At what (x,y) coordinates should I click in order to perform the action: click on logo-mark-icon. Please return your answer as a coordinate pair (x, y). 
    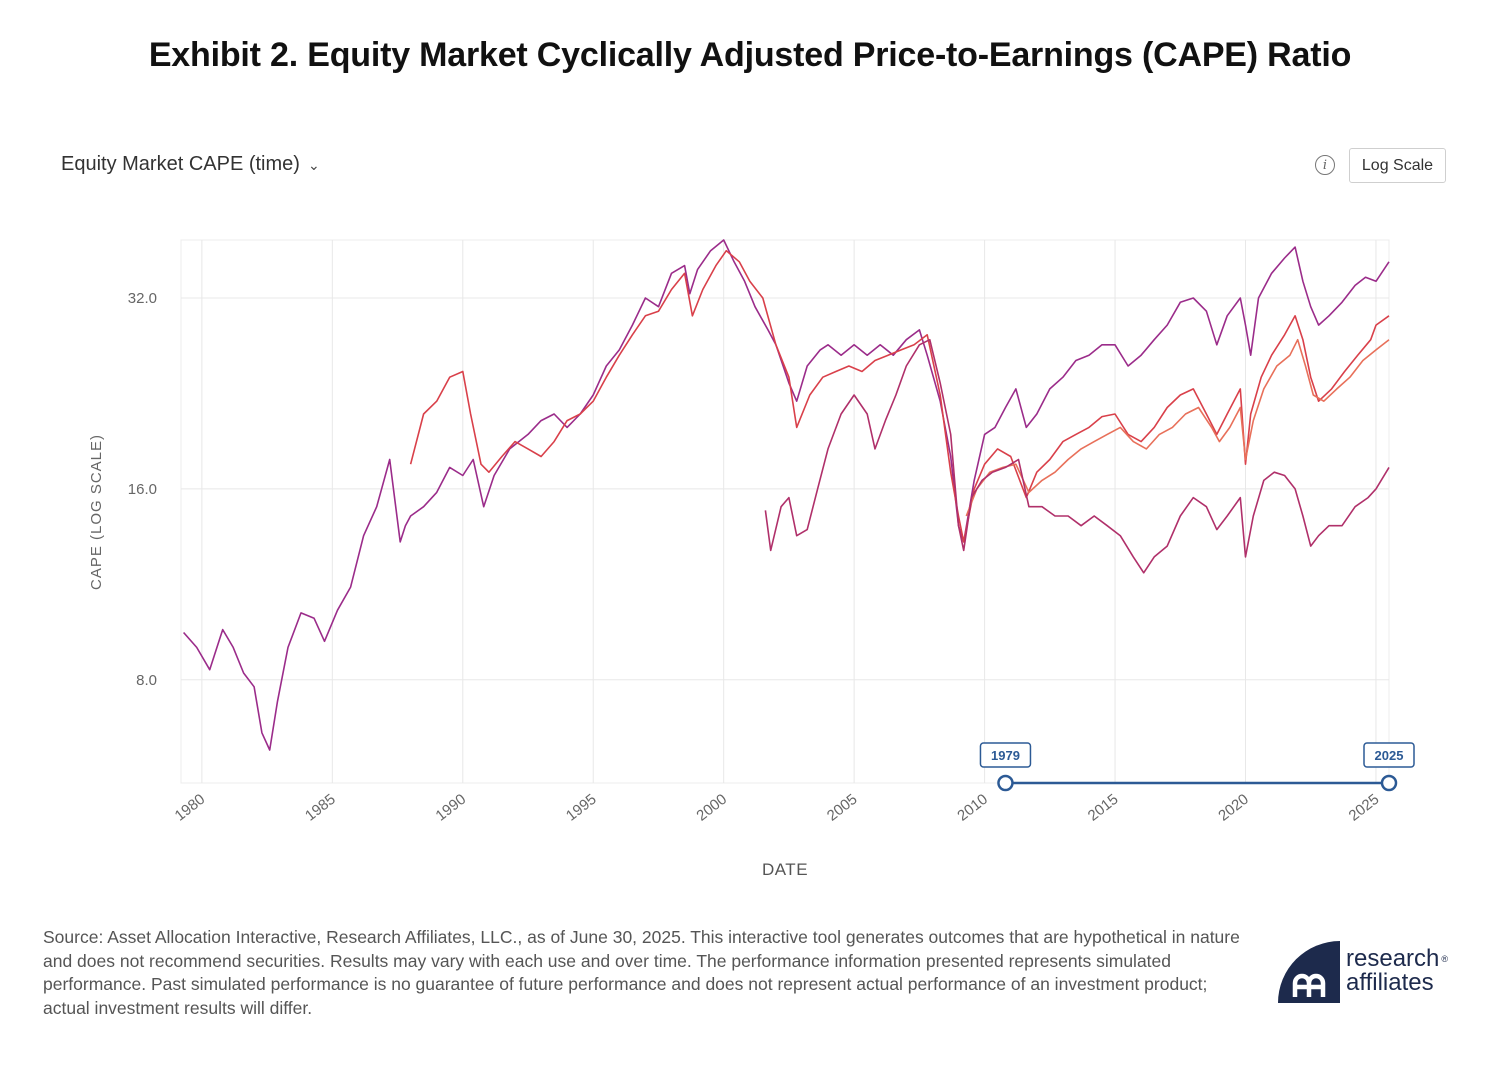
    Looking at the image, I should click on (1309, 972).